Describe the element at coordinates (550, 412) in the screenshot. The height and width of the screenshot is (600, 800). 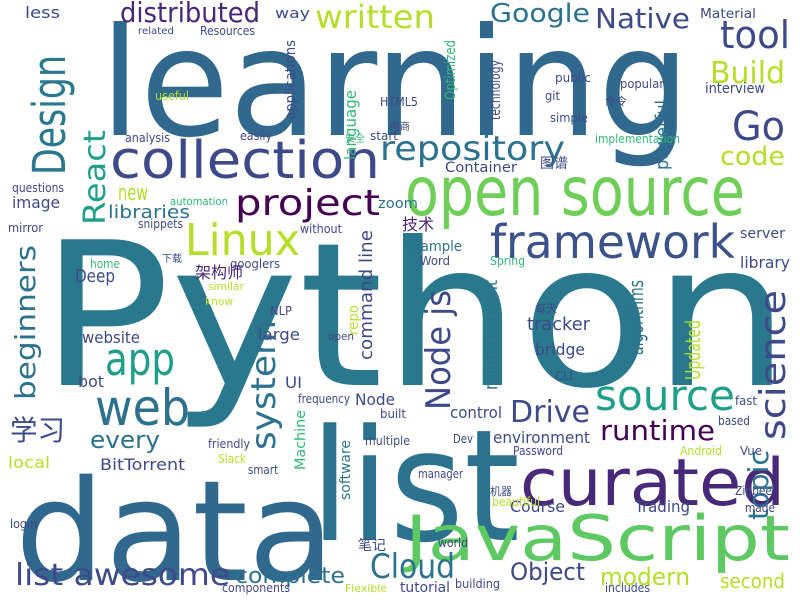
I see `word: Drive` at that location.